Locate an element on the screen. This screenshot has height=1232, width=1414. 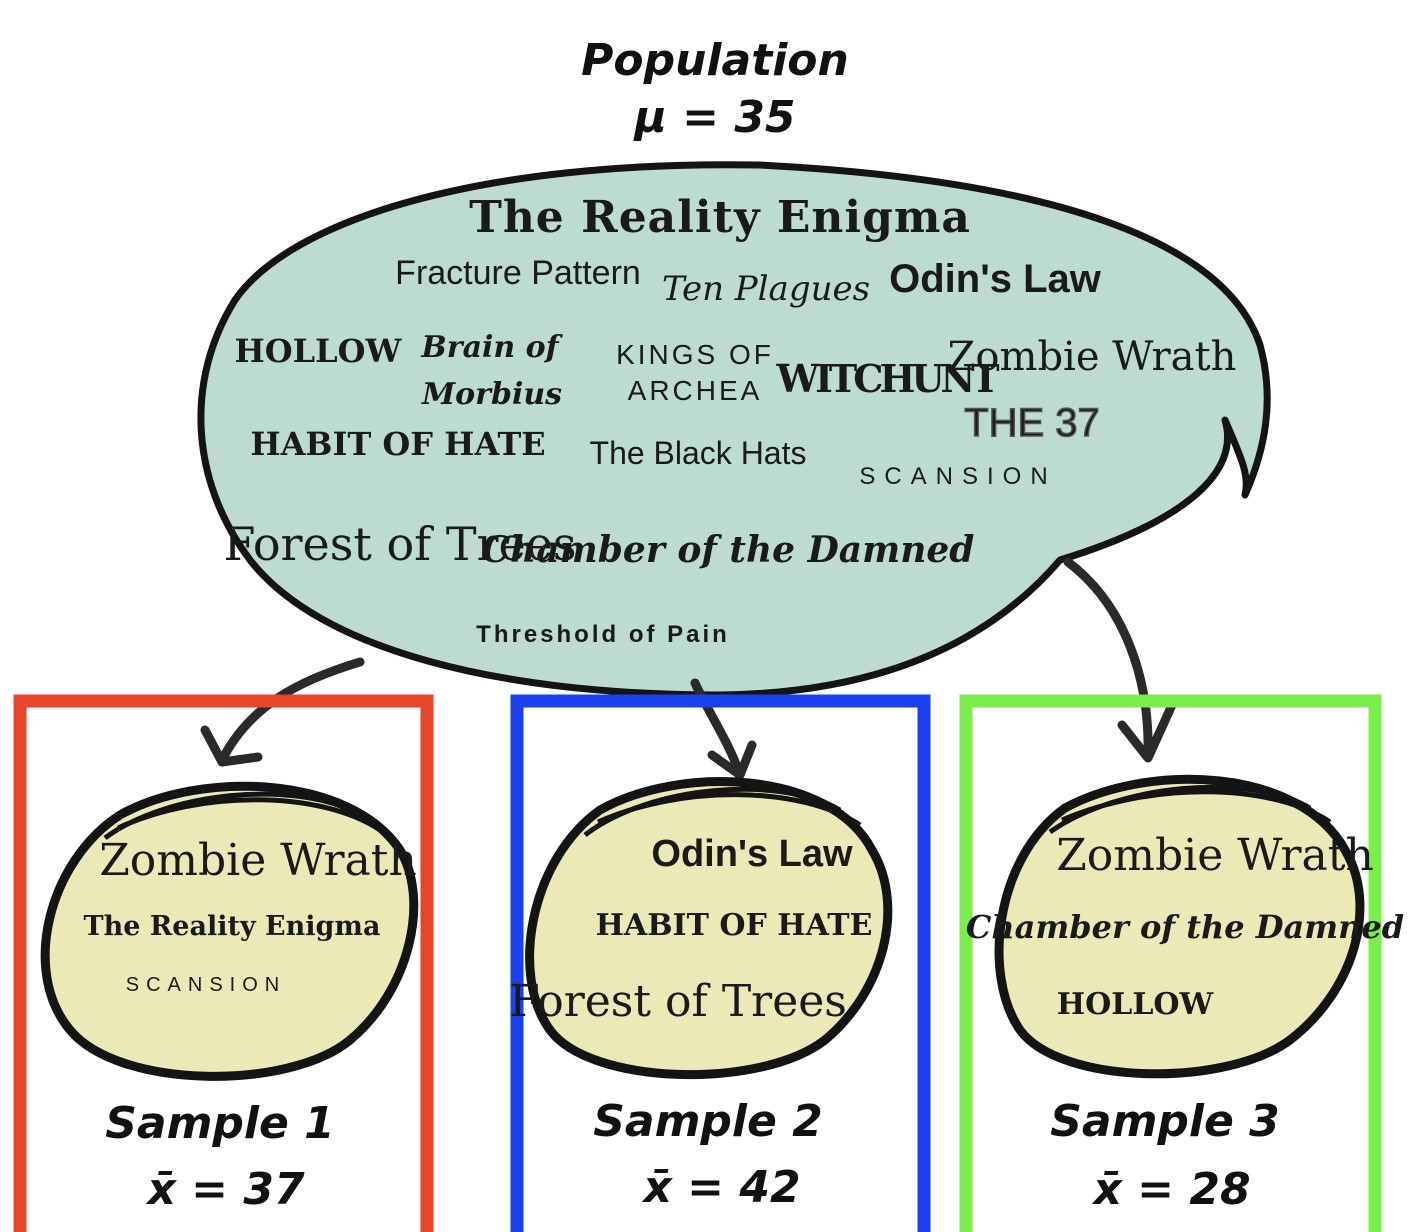
sample-3-title: Sample 3 is located at coordinates (1165, 1121).